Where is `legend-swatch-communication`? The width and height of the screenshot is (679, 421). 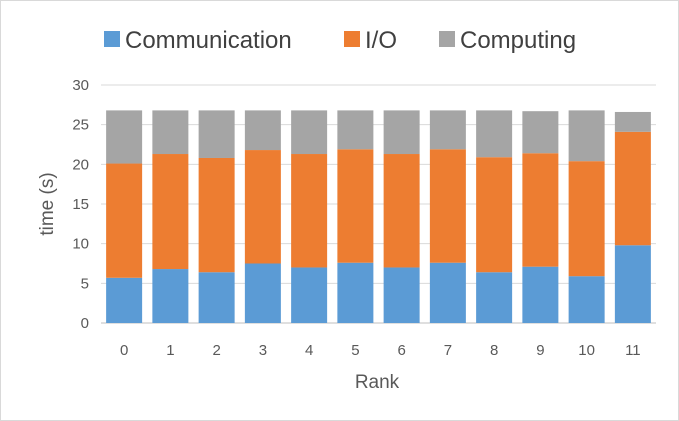
legend-swatch-communication is located at coordinates (112, 39).